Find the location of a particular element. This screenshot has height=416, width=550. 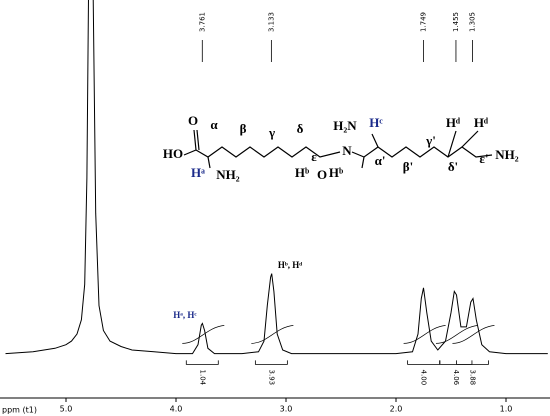

structure-label: N is located at coordinates (347, 150).